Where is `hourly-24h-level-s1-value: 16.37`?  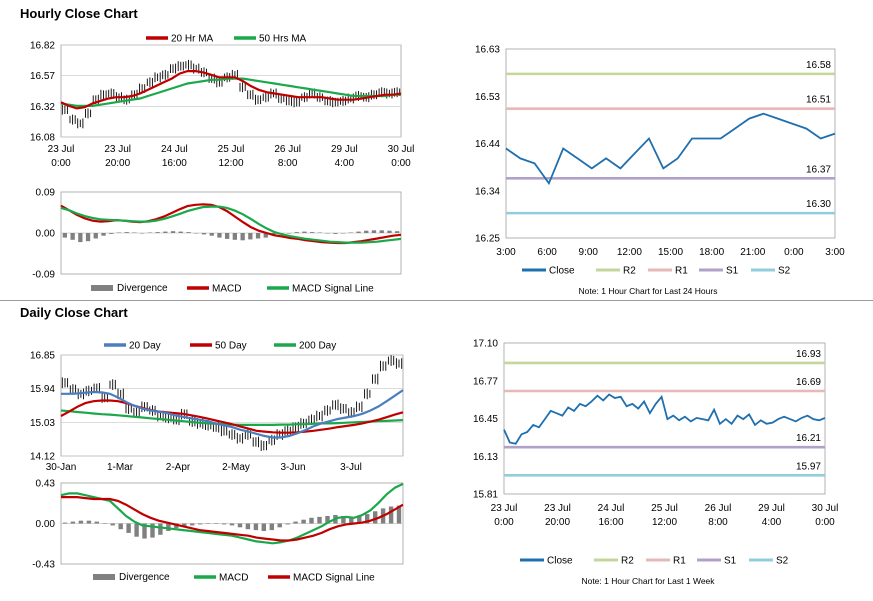
hourly-24h-level-s1-value: 16.37 is located at coordinates (818, 169).